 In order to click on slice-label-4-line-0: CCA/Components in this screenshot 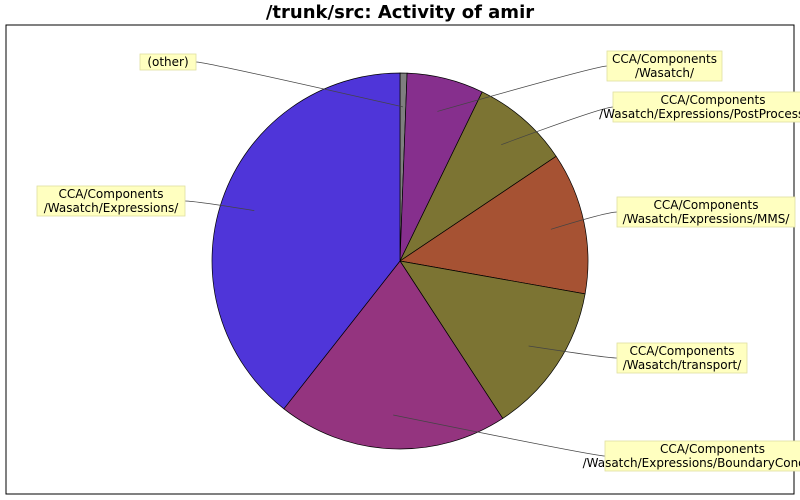, I will do `click(682, 351)`.